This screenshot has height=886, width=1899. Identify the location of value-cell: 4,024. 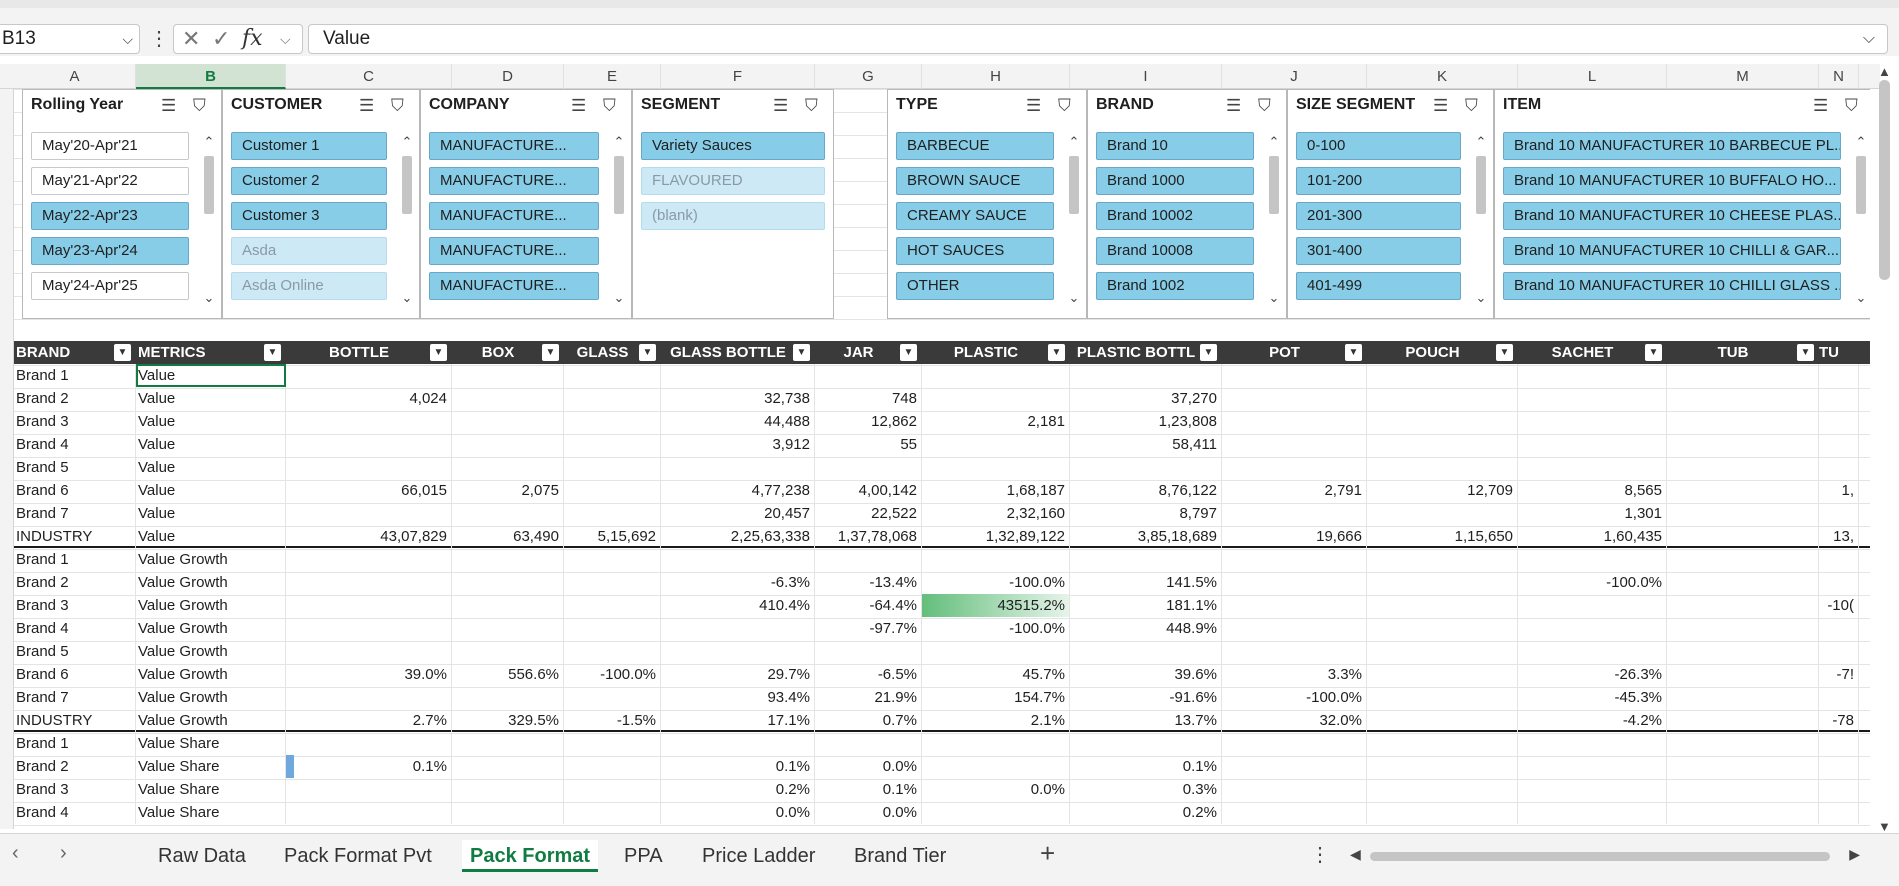
(369, 398).